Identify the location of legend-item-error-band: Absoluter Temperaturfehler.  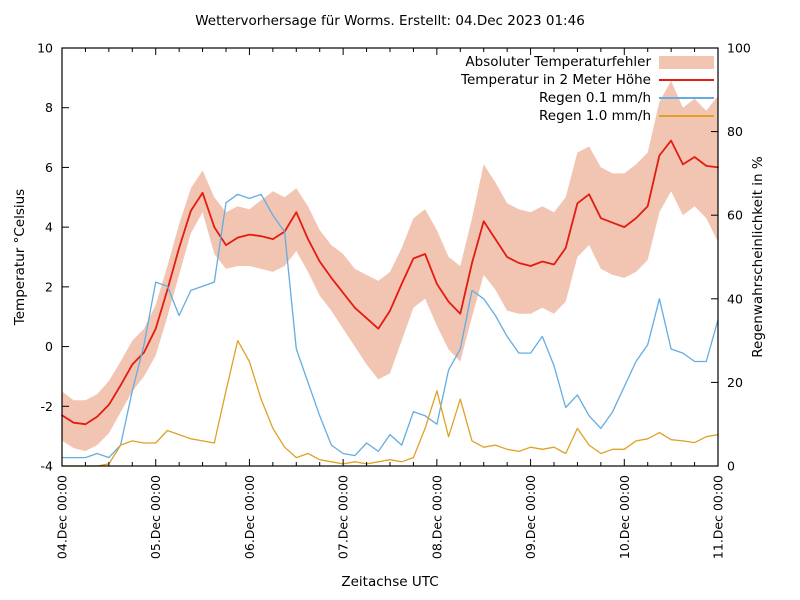
(587, 62).